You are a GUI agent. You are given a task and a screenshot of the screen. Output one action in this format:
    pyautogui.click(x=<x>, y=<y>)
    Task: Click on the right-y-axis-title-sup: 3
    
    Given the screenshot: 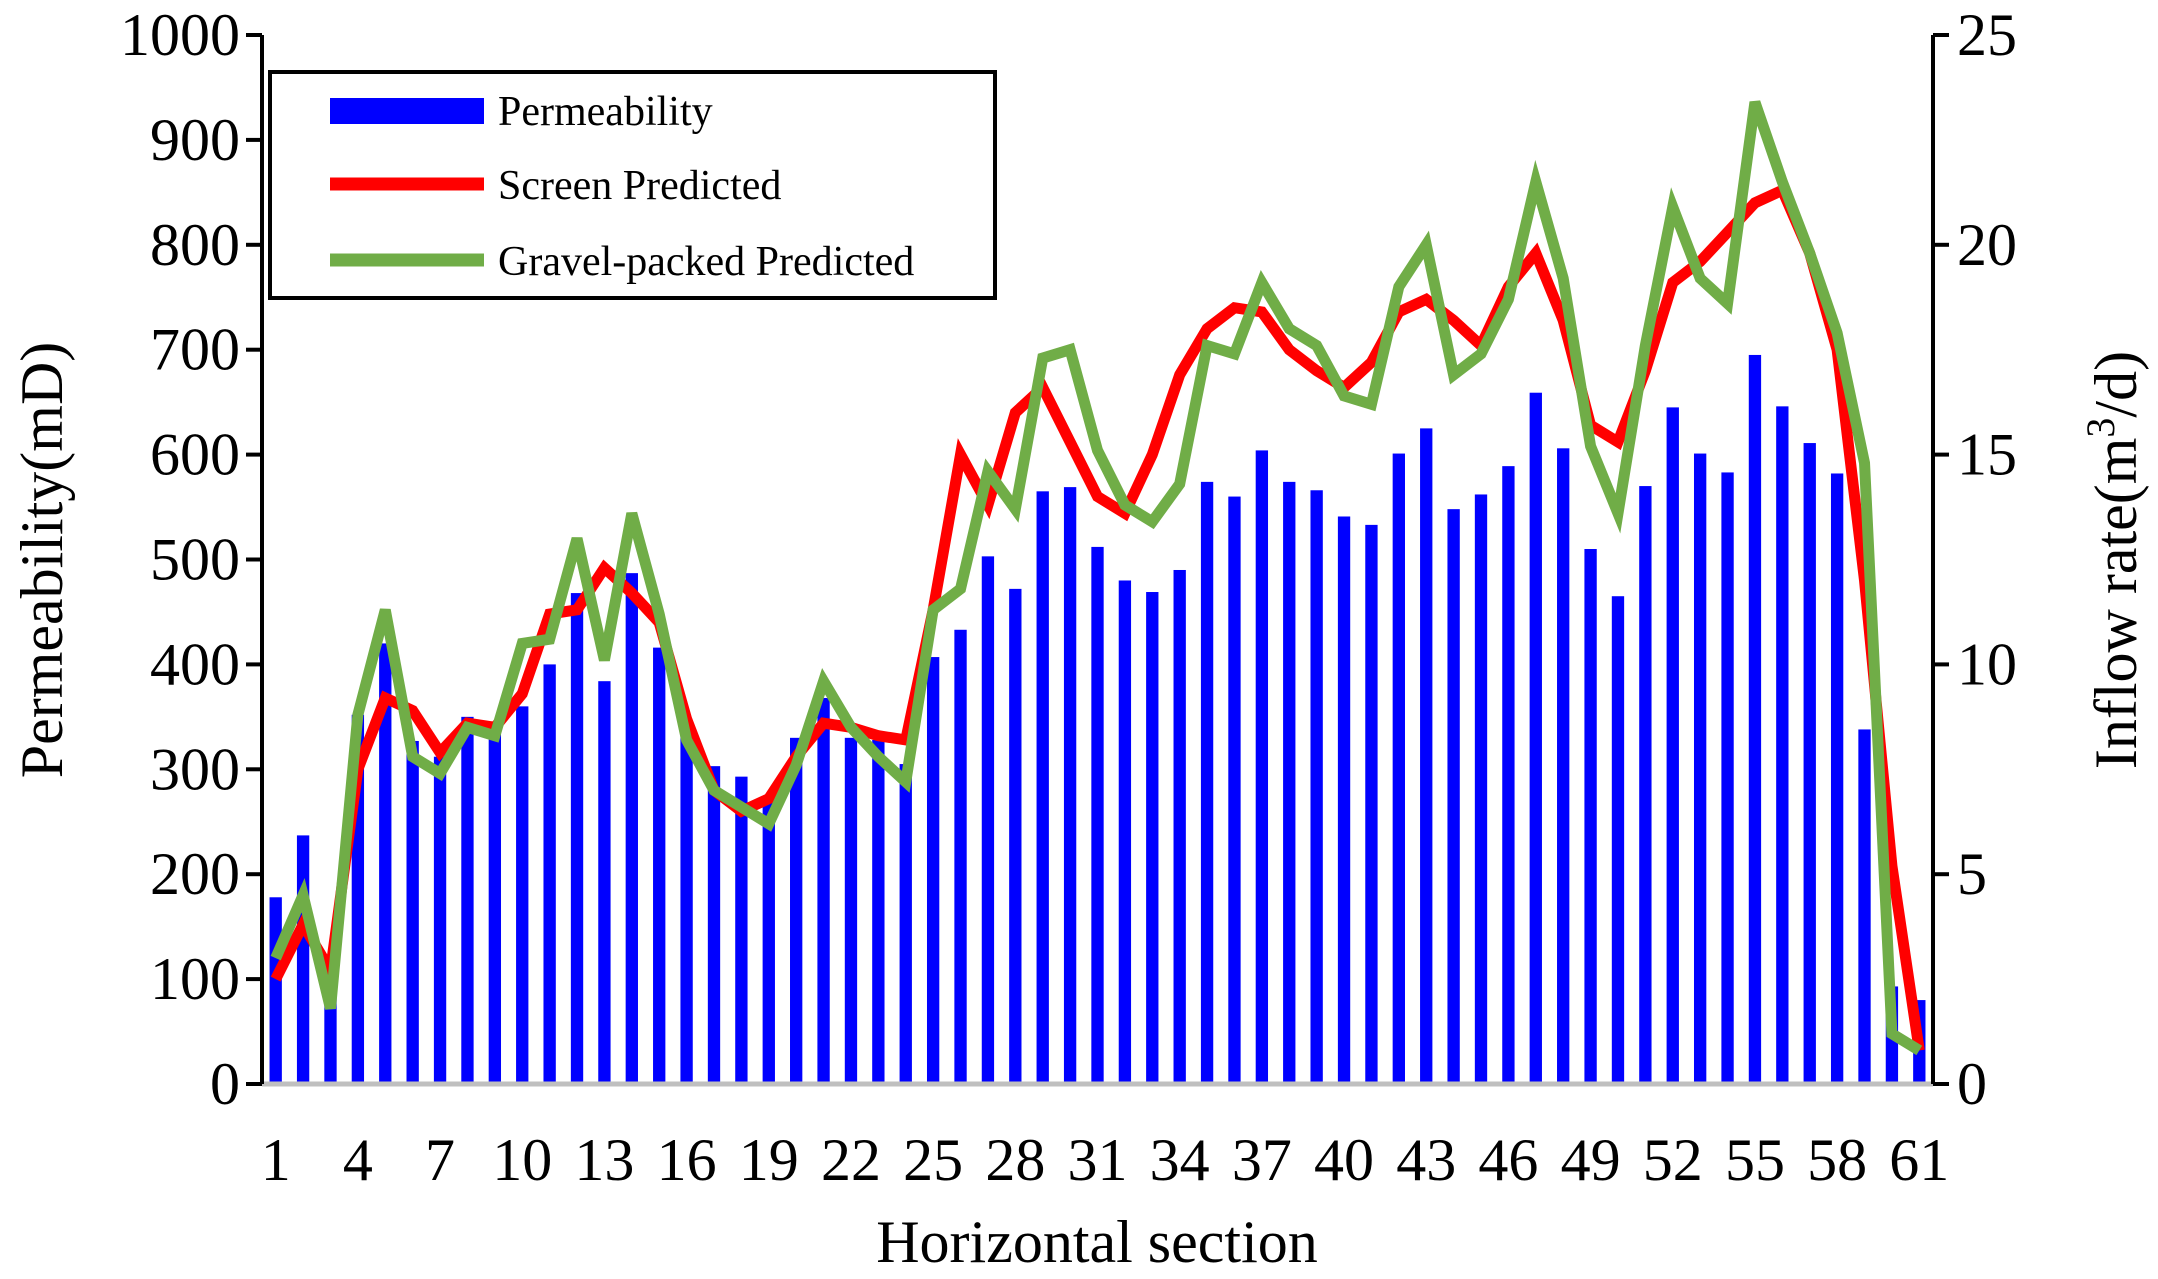 What is the action you would take?
    pyautogui.click(x=2100, y=428)
    